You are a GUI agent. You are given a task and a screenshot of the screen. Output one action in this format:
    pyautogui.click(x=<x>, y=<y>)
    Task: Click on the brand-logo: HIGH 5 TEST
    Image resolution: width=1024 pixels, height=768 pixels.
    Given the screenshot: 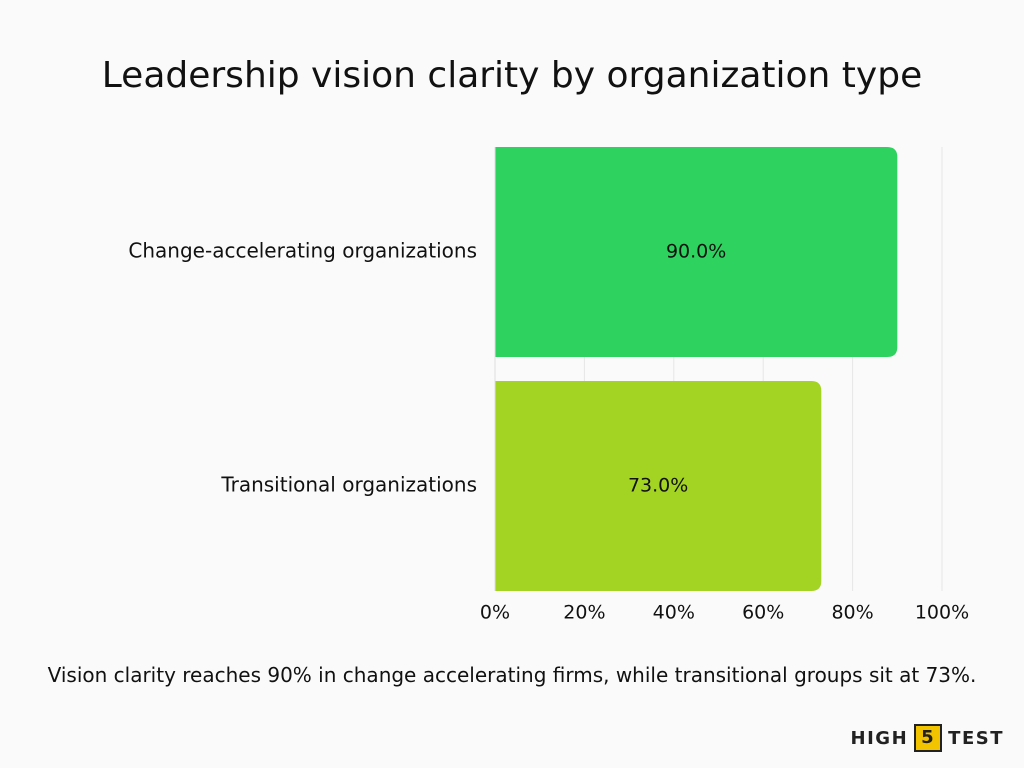 What is the action you would take?
    pyautogui.click(x=927, y=738)
    